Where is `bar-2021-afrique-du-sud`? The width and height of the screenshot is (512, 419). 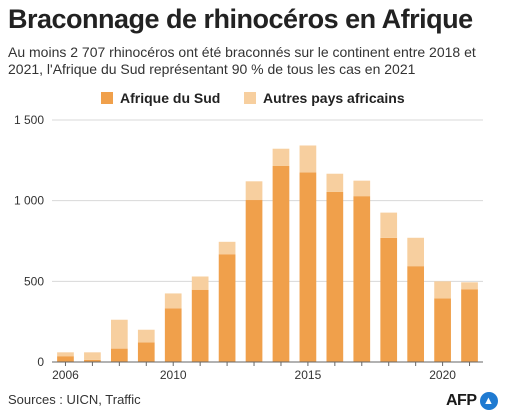 bar-2021-afrique-du-sud is located at coordinates (469, 325).